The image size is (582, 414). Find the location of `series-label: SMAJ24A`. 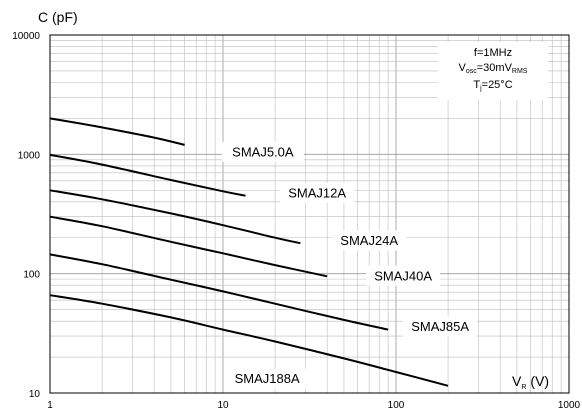

series-label: SMAJ24A is located at coordinates (369, 240).